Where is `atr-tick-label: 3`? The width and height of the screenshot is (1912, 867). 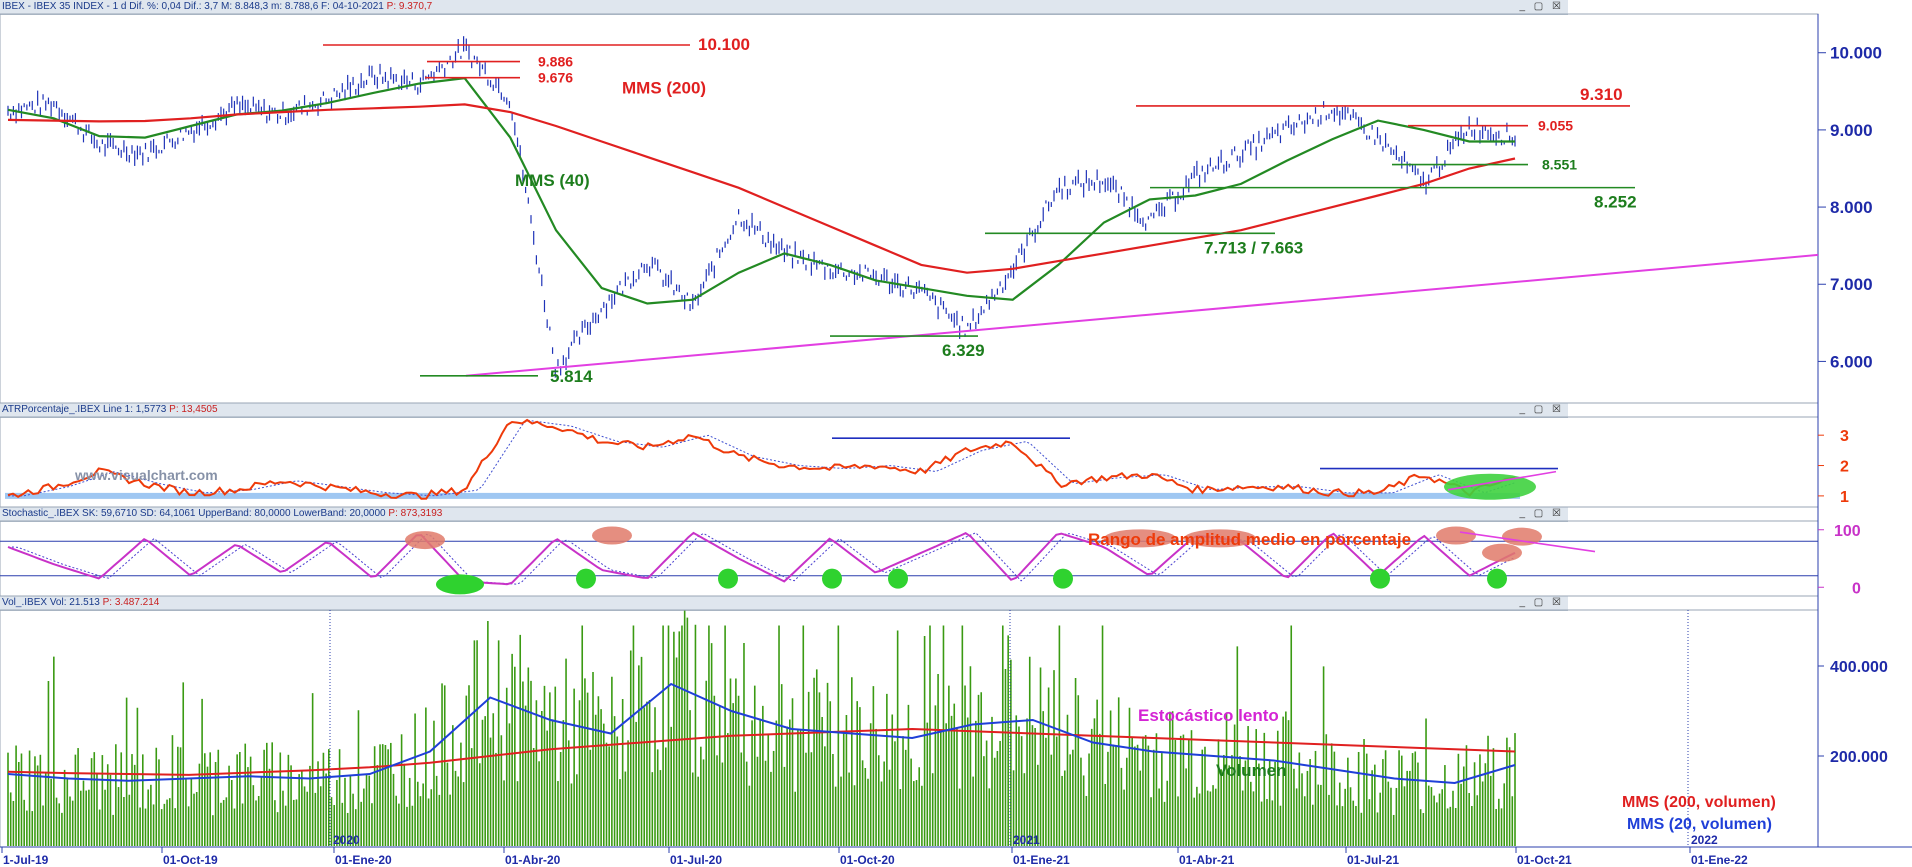
atr-tick-label: 3 is located at coordinates (1844, 436).